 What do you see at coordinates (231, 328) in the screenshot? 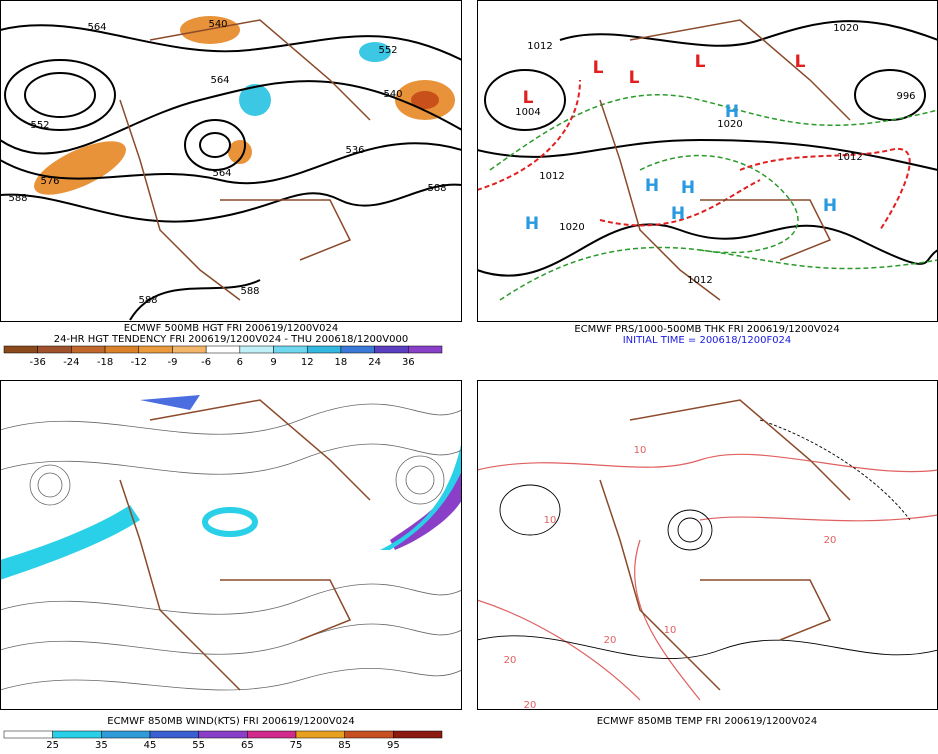
I see `caption: ECMWF 500MB HGT FRI 200619/1200V024` at bounding box center [231, 328].